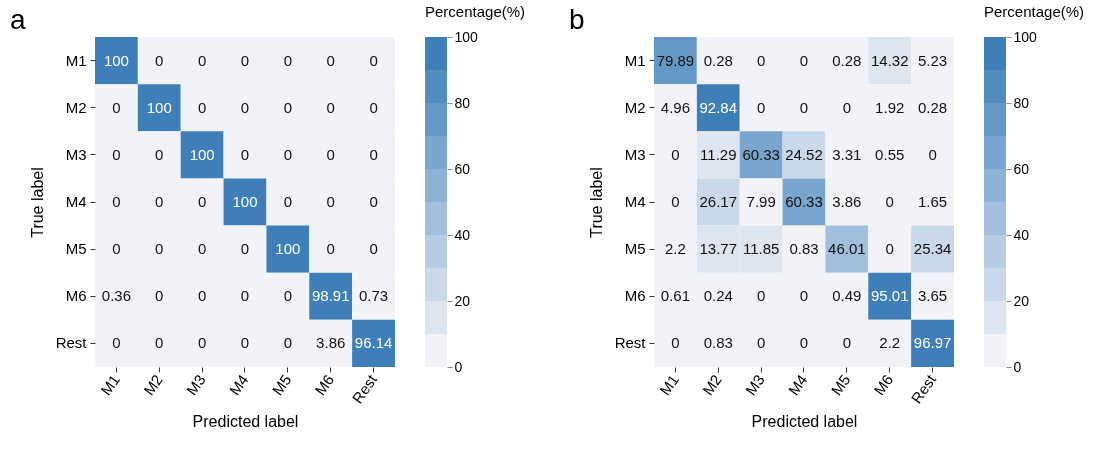  Describe the element at coordinates (890, 107) in the screenshot. I see `data-label: 1.92` at that location.